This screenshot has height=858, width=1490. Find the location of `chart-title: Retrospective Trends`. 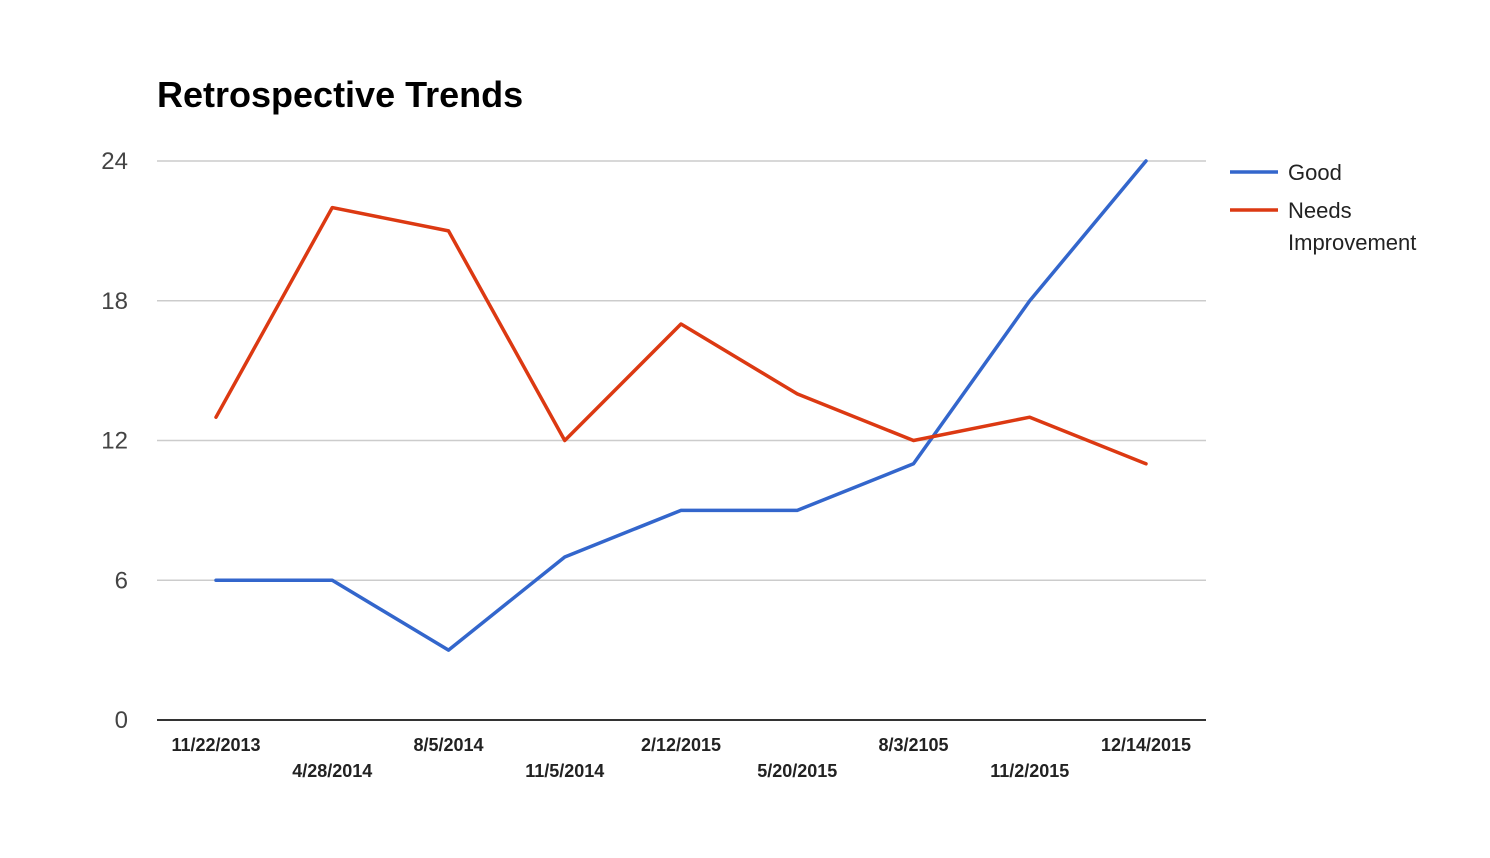

chart-title: Retrospective Trends is located at coordinates (340, 94).